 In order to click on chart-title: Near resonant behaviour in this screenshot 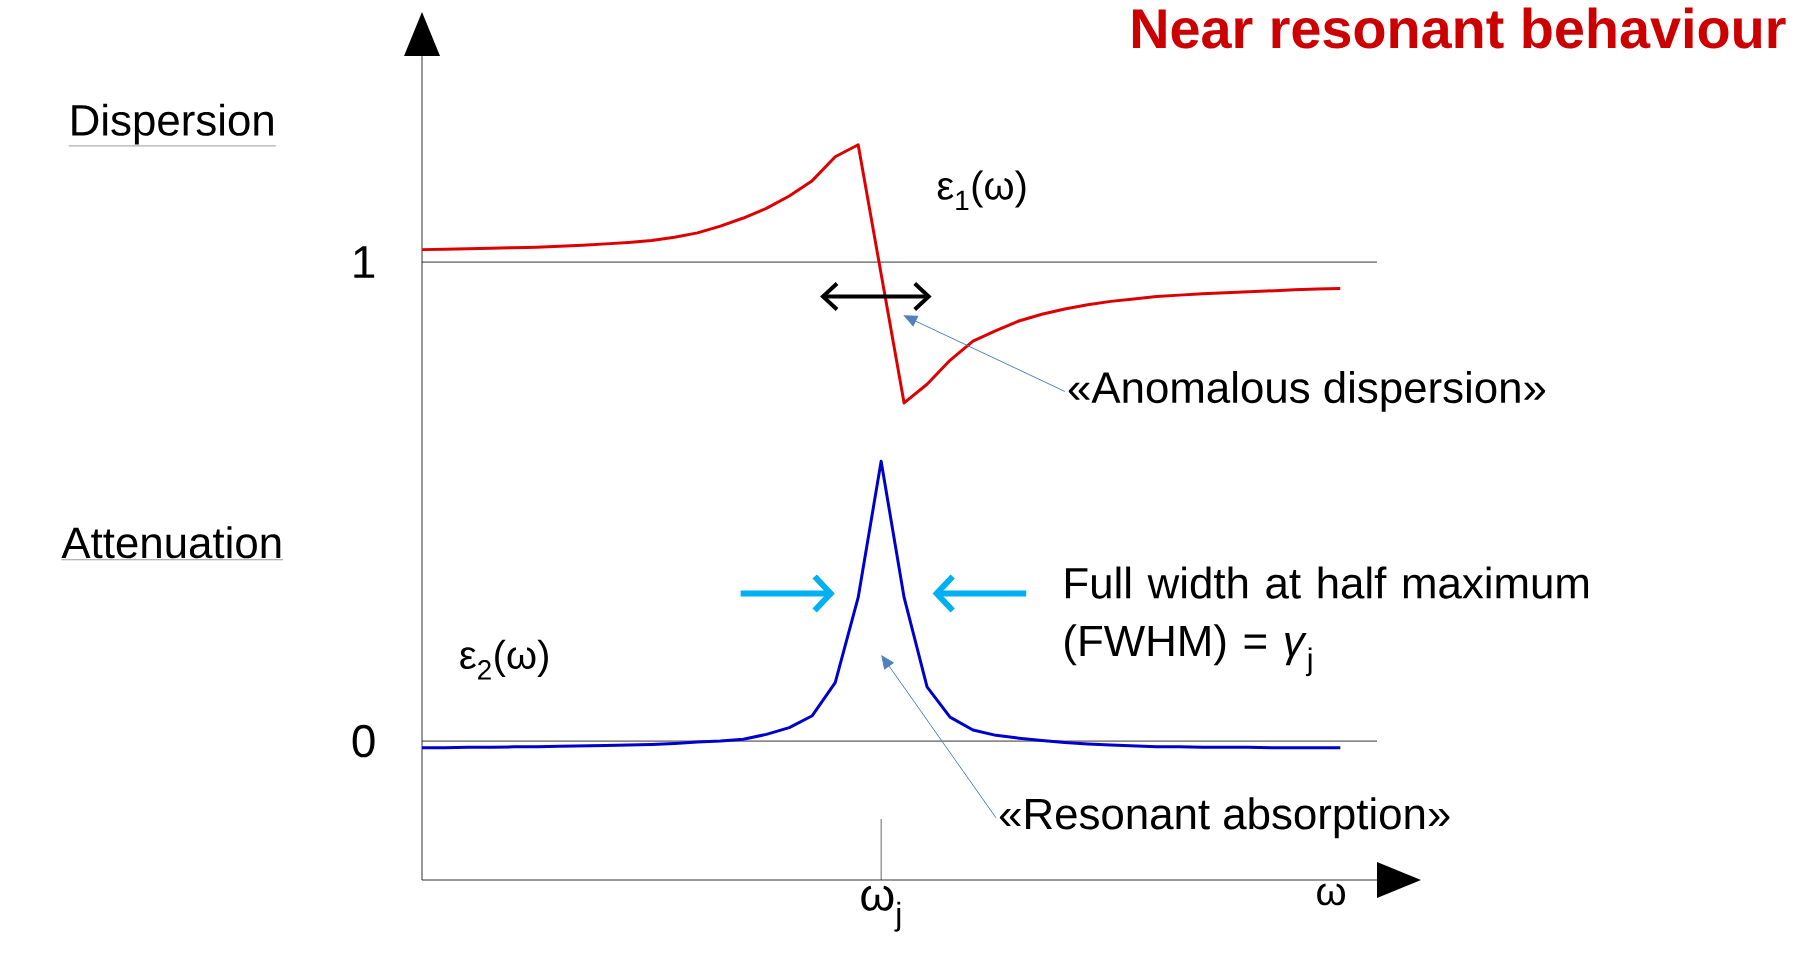, I will do `click(1459, 28)`.